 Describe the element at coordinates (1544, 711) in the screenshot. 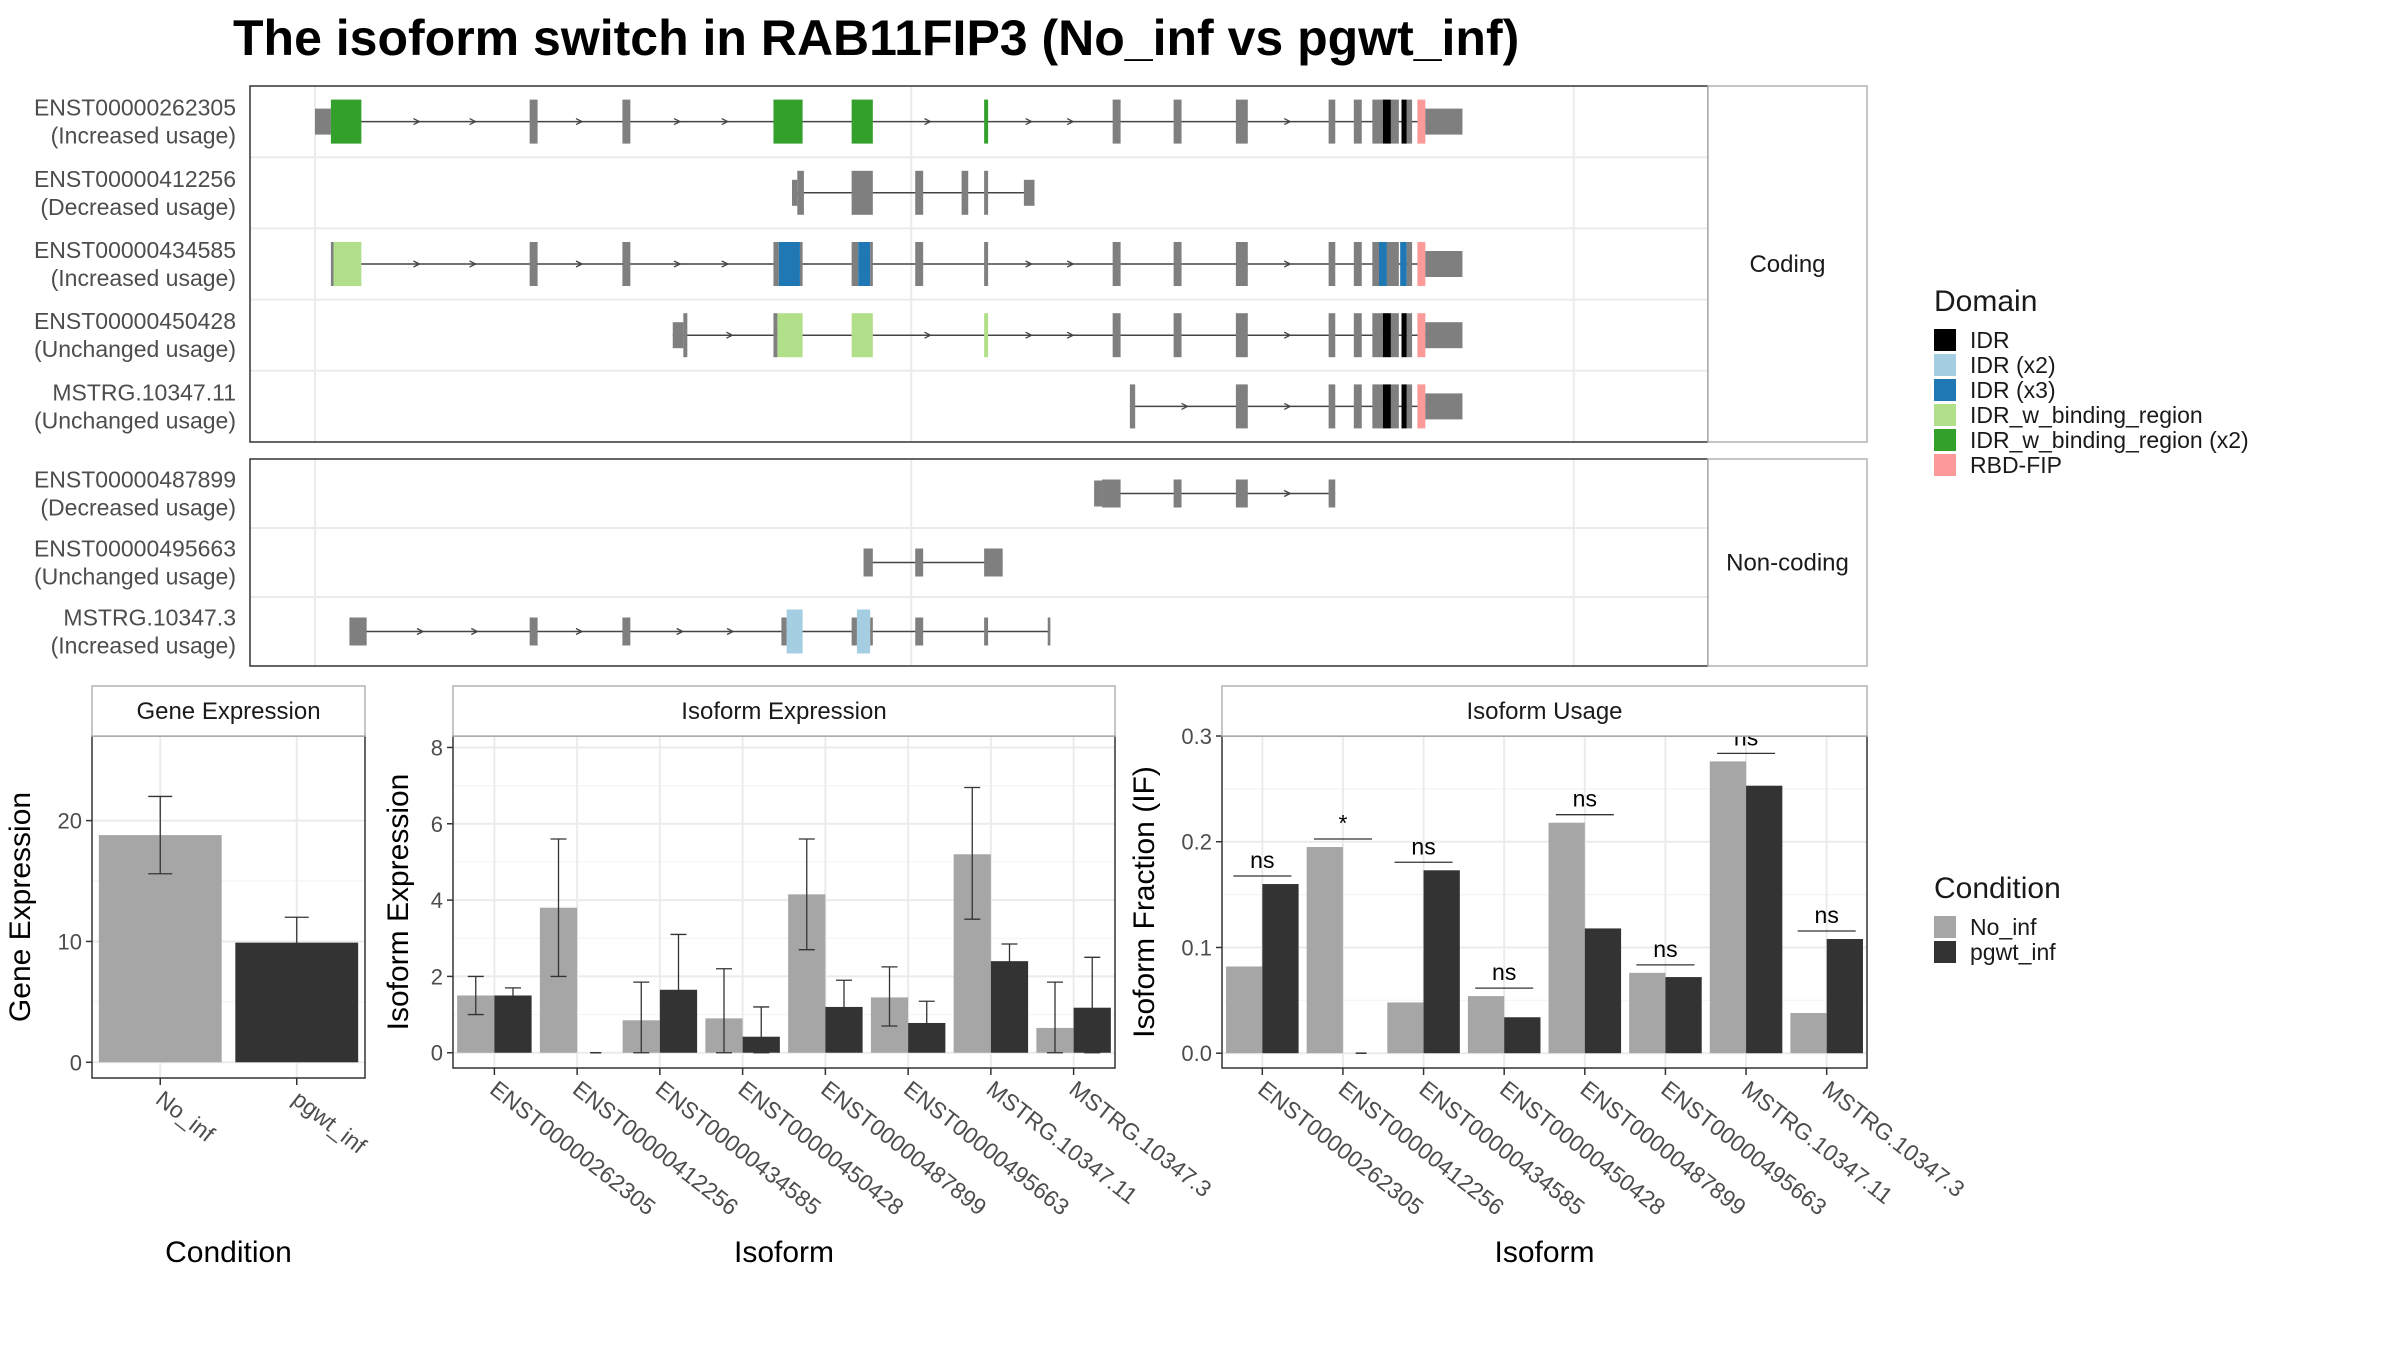

I see `panel-strip-title: Isoform Usage` at that location.